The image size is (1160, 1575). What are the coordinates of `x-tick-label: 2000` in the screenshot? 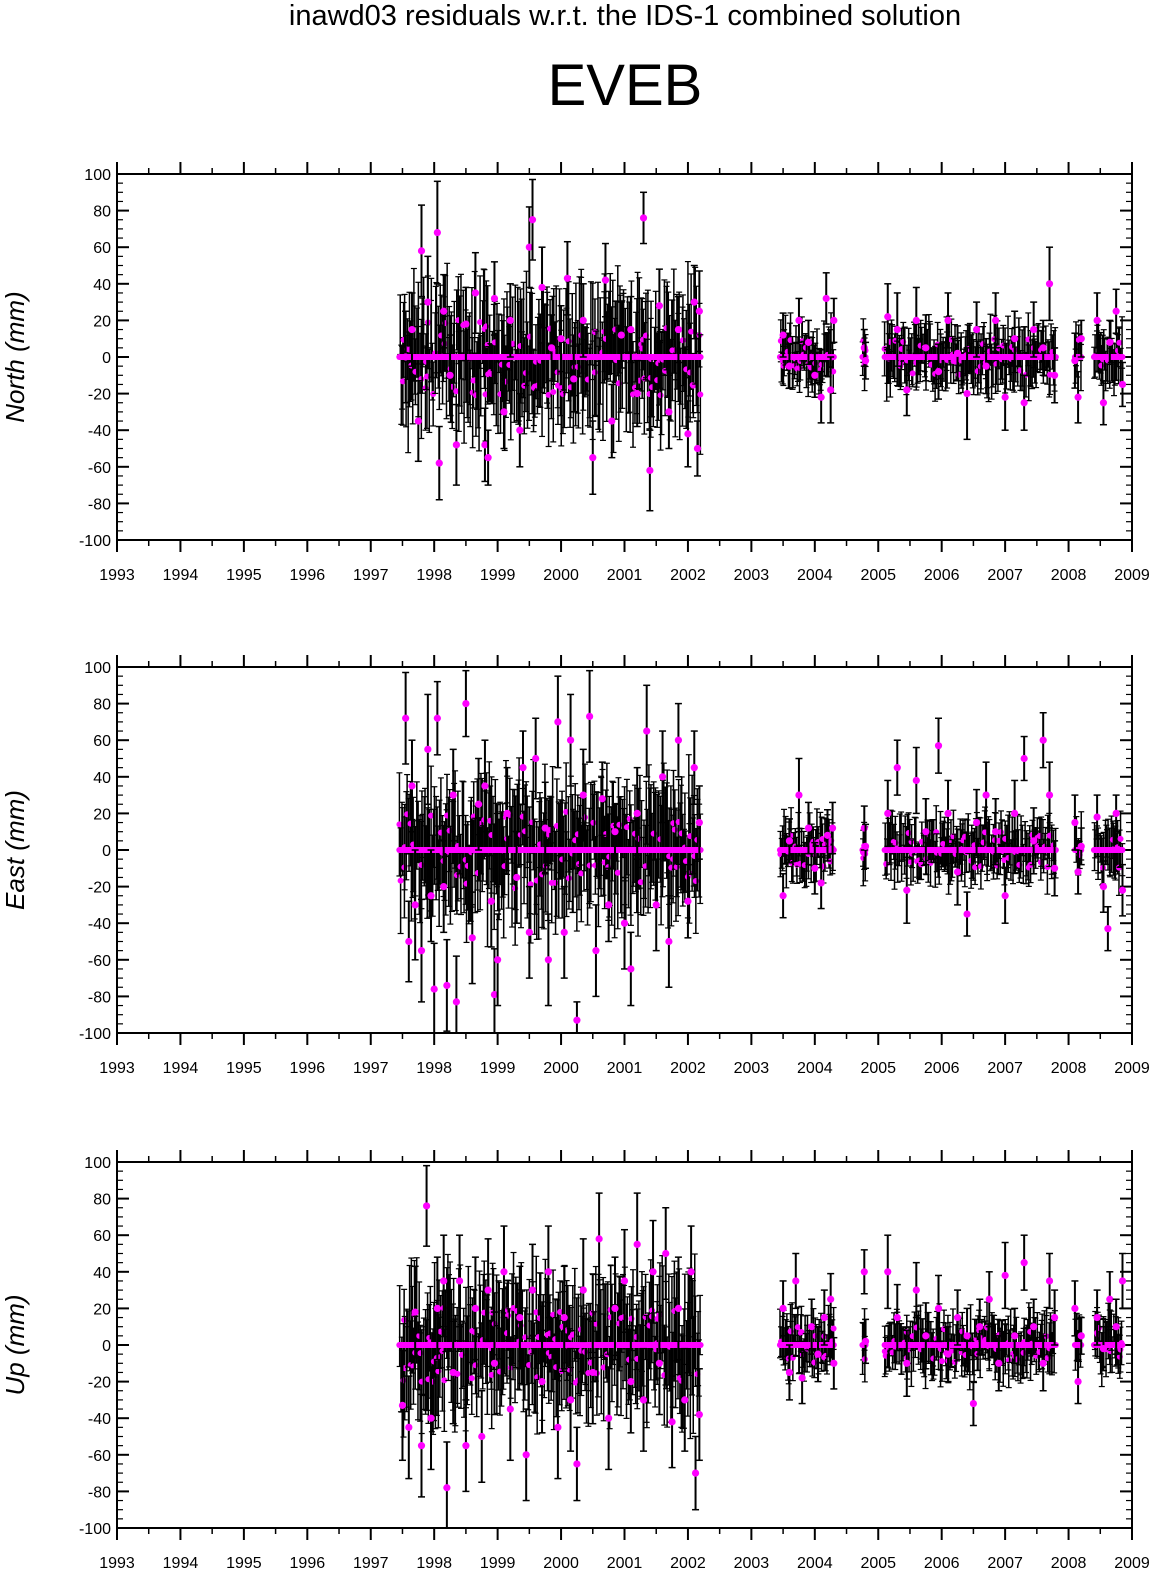 It's located at (561, 575).